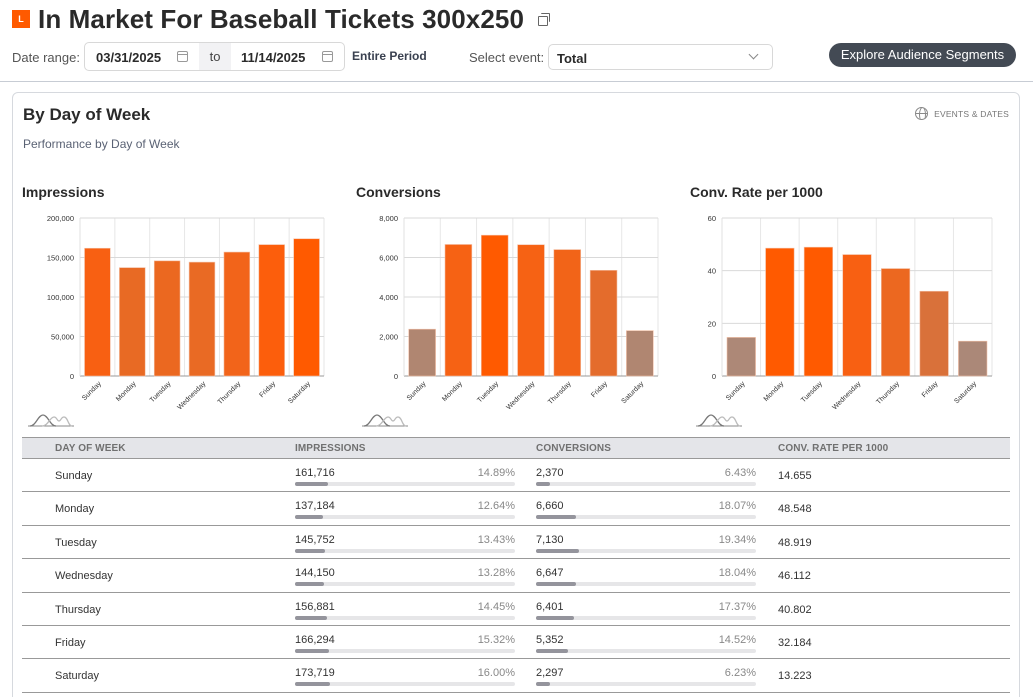  What do you see at coordinates (550, 539) in the screenshot?
I see `conversions-value: 7,130` at bounding box center [550, 539].